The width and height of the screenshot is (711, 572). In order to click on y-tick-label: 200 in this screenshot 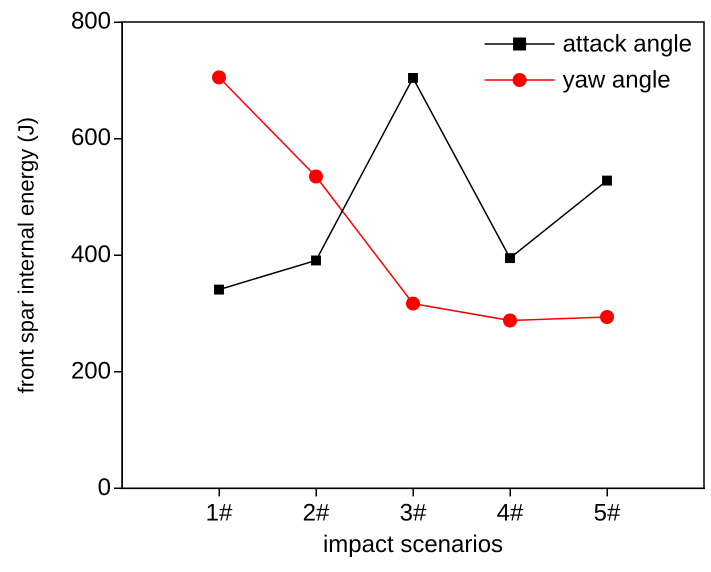, I will do `click(90, 370)`.